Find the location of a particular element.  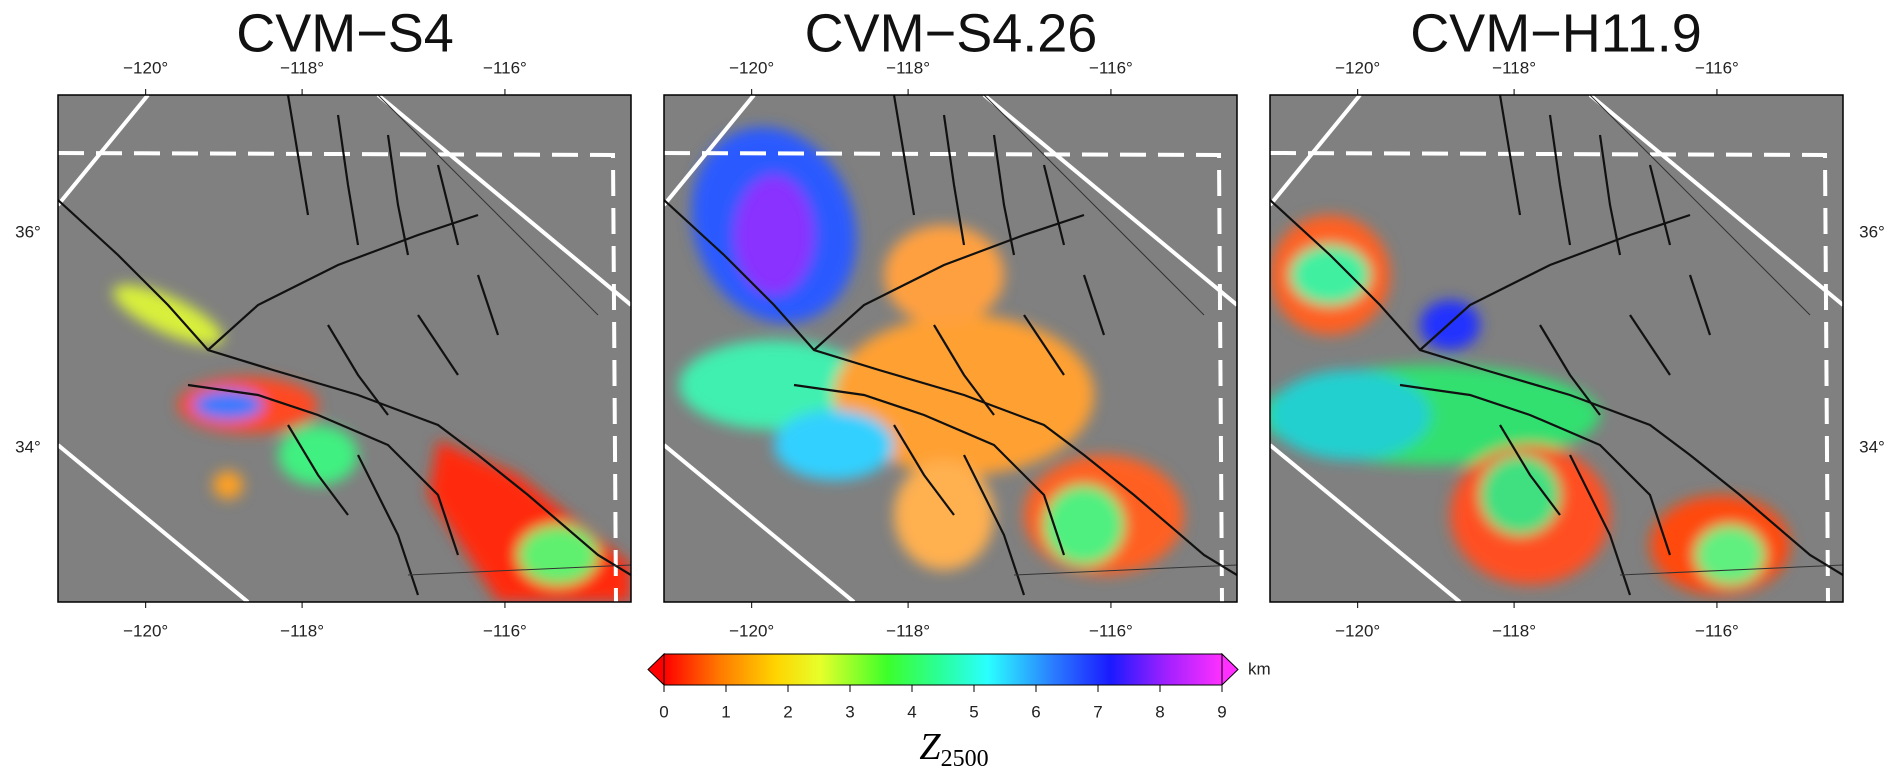

colorbar-tick-label: 5 is located at coordinates (973, 711).